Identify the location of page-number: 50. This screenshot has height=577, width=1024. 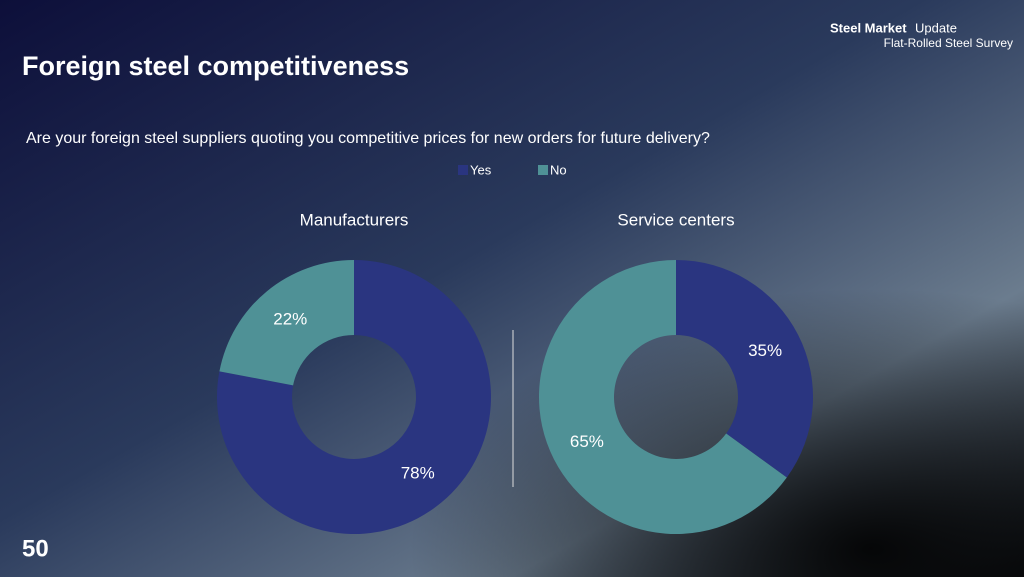
(35, 548).